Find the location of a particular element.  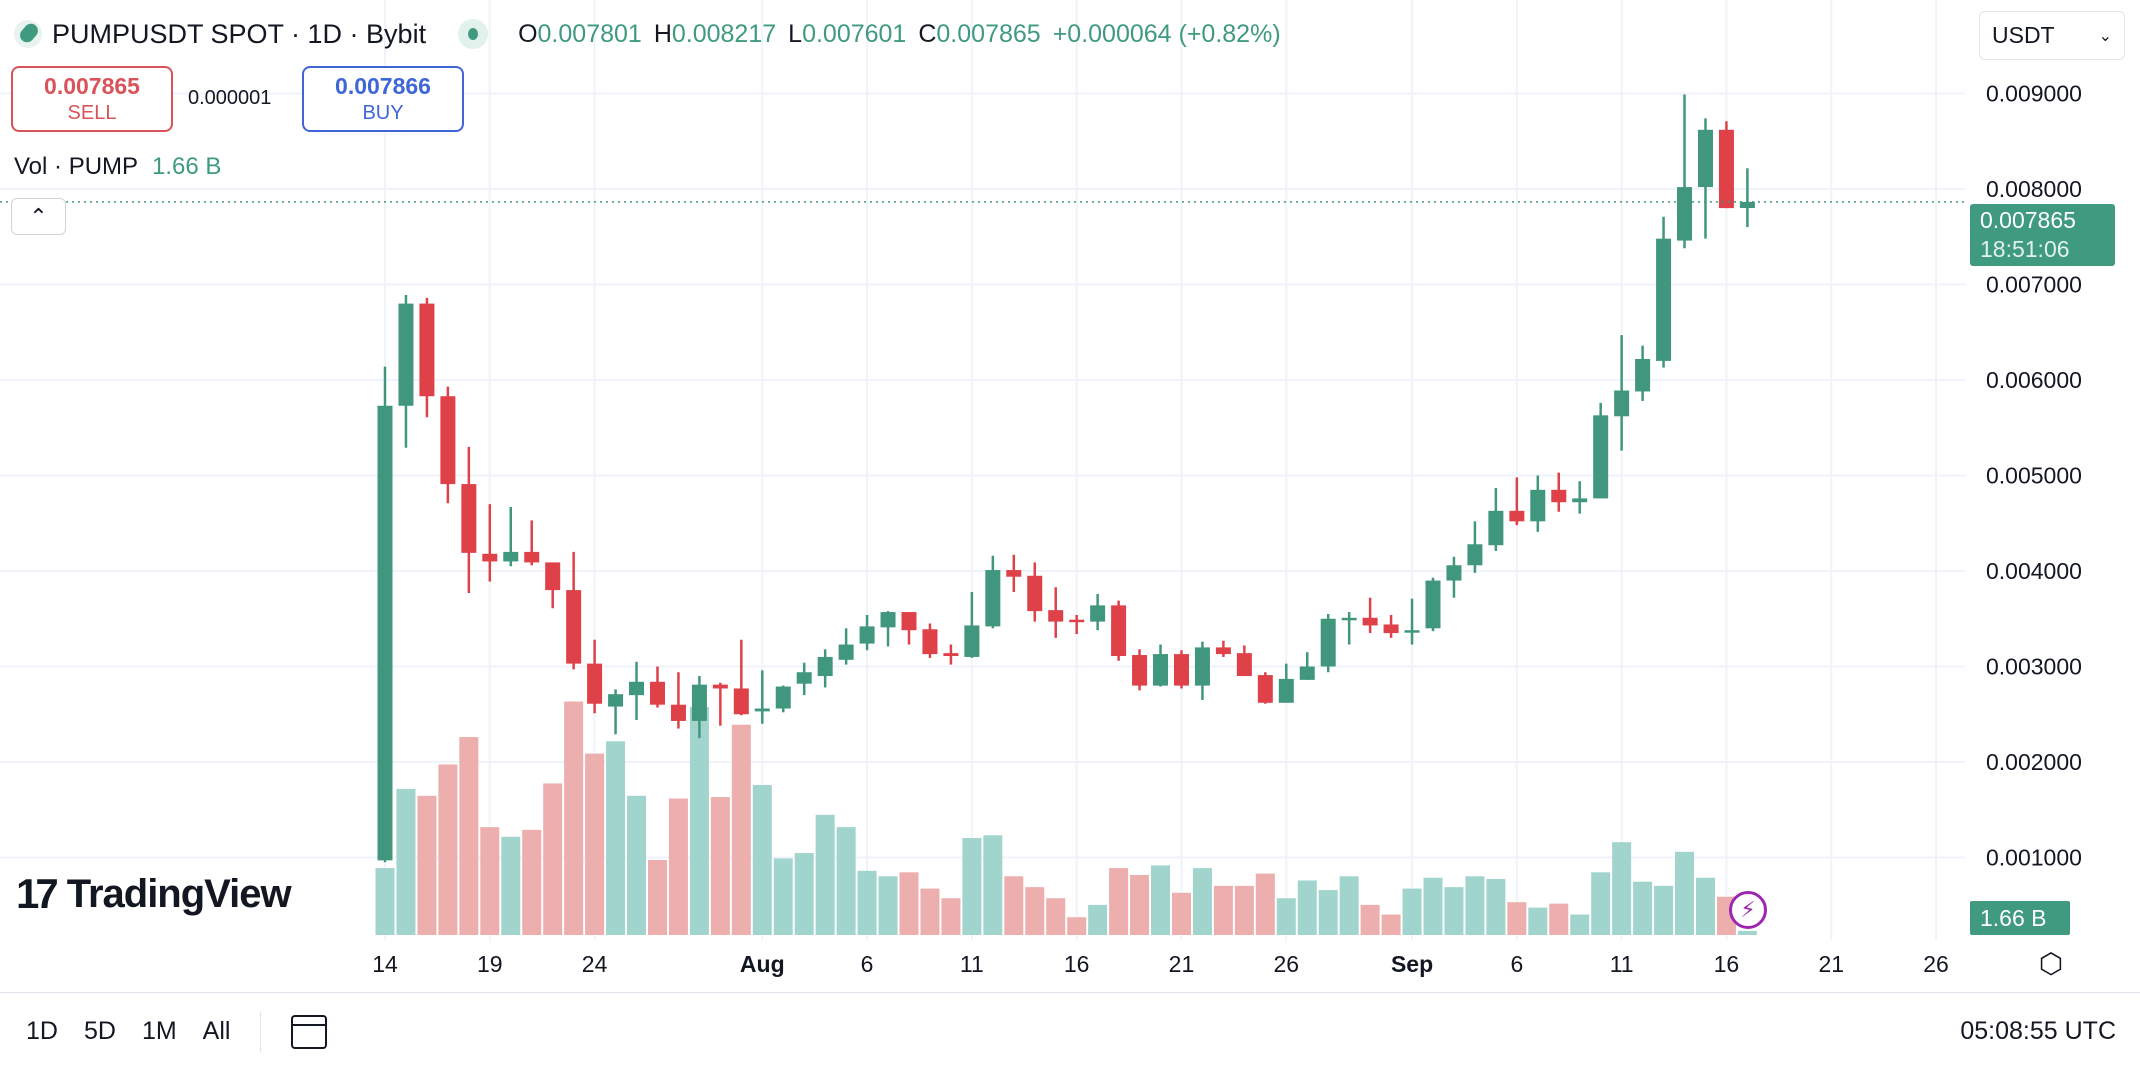

bar-countdown: 18:51:06 is located at coordinates (2025, 249).